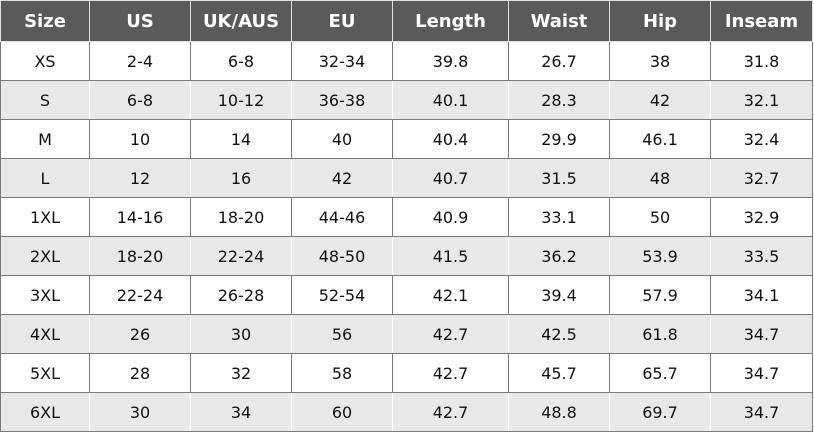 Image resolution: width=814 pixels, height=432 pixels. Describe the element at coordinates (450, 217) in the screenshot. I see `cell-length: 40.9` at that location.